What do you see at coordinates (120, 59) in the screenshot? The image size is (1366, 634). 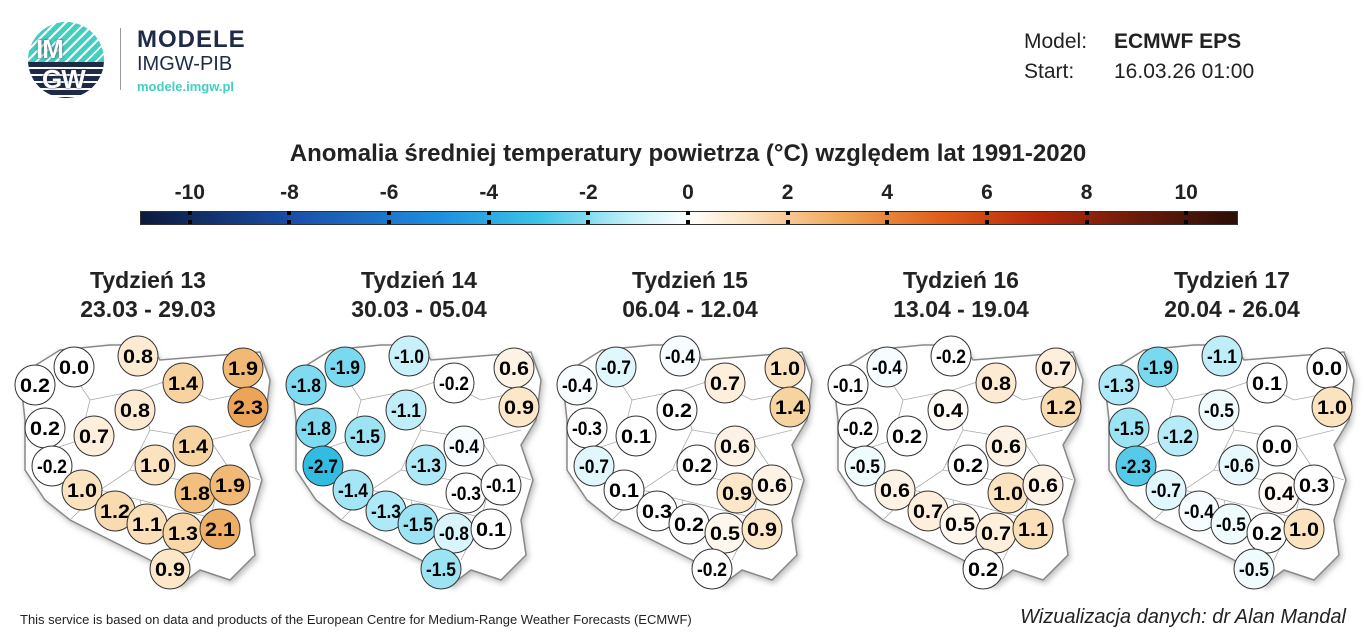 I see `logo-divider` at bounding box center [120, 59].